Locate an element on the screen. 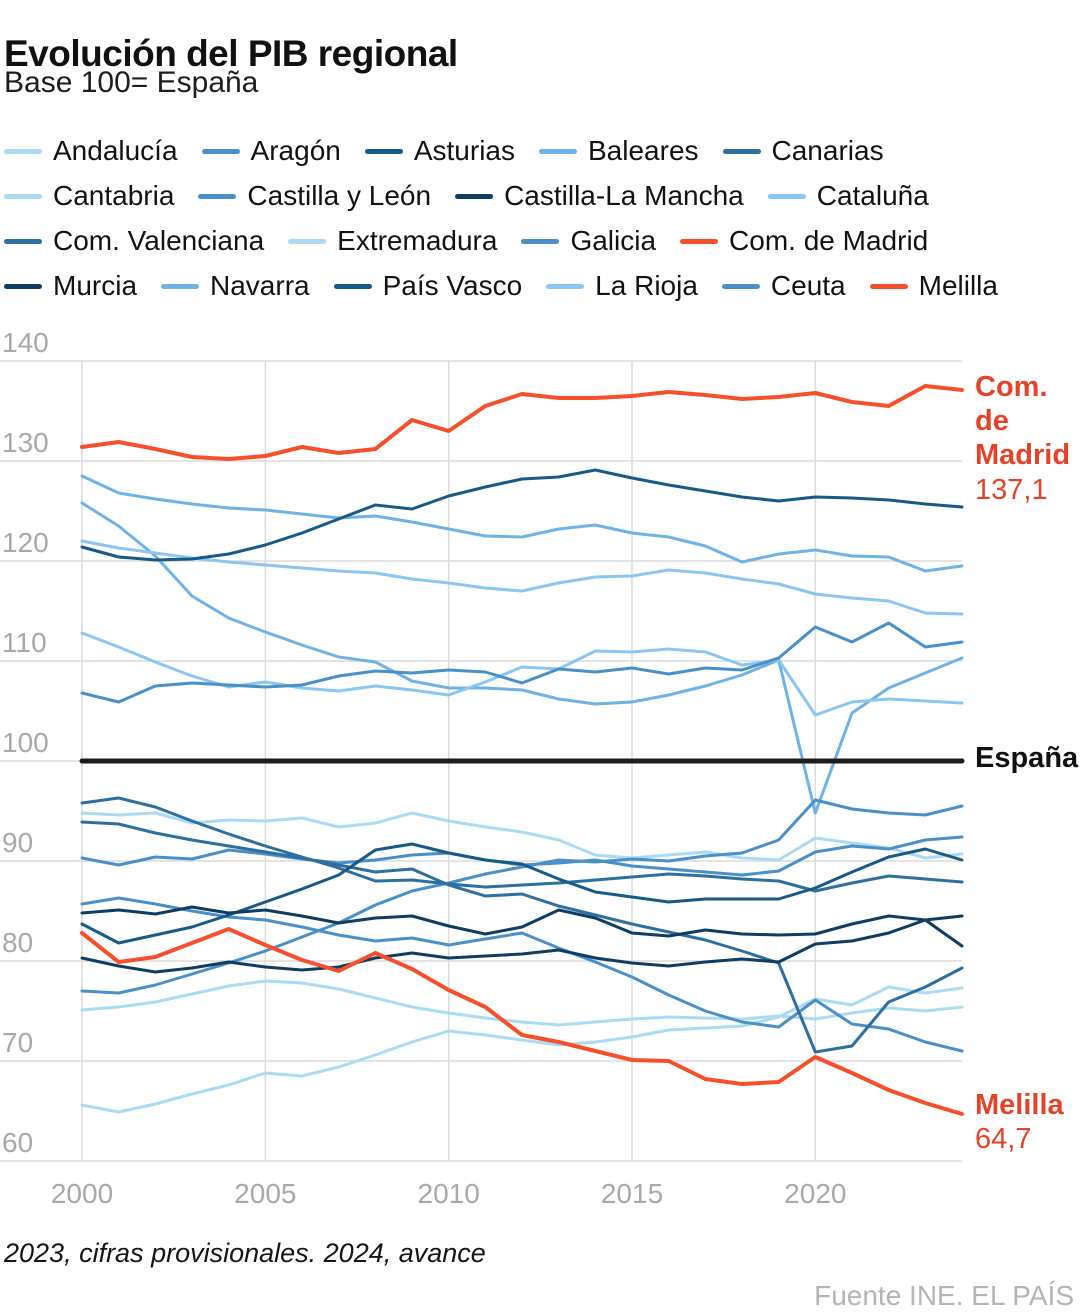 Image resolution: width=1080 pixels, height=1316 pixels. legend-label: Com. Valenciana is located at coordinates (159, 240).